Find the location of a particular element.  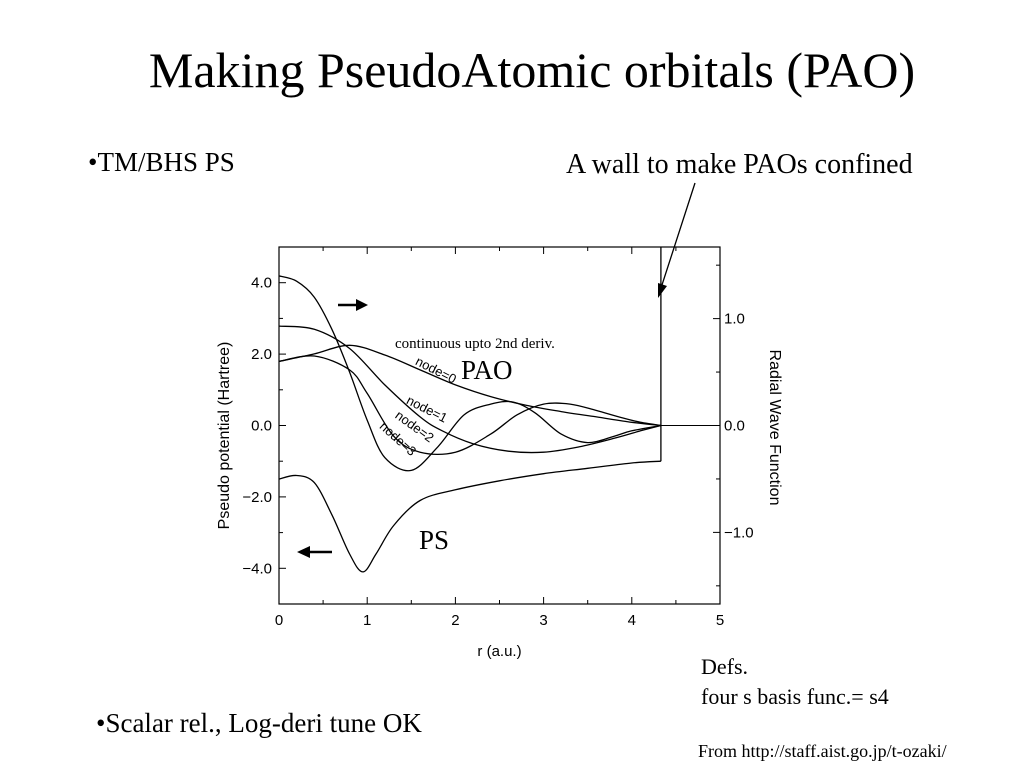

x-tick-label: 1 is located at coordinates (367, 620).